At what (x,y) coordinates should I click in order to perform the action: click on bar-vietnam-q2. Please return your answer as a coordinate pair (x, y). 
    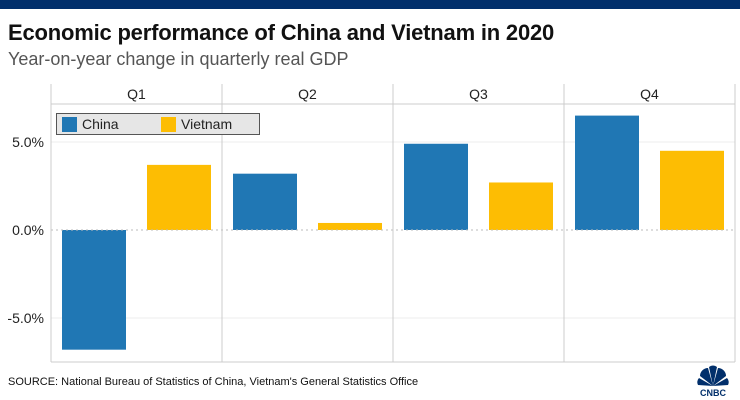
    Looking at the image, I should click on (350, 226).